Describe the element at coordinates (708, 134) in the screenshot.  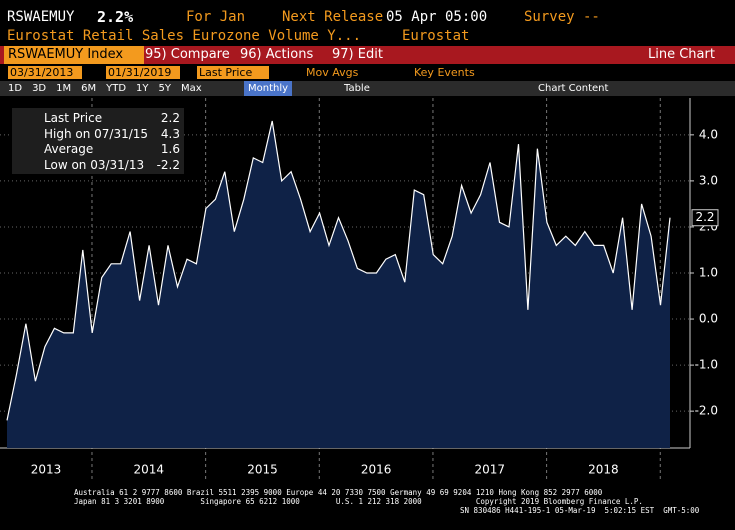
I see `y-tick-label: 4.0` at that location.